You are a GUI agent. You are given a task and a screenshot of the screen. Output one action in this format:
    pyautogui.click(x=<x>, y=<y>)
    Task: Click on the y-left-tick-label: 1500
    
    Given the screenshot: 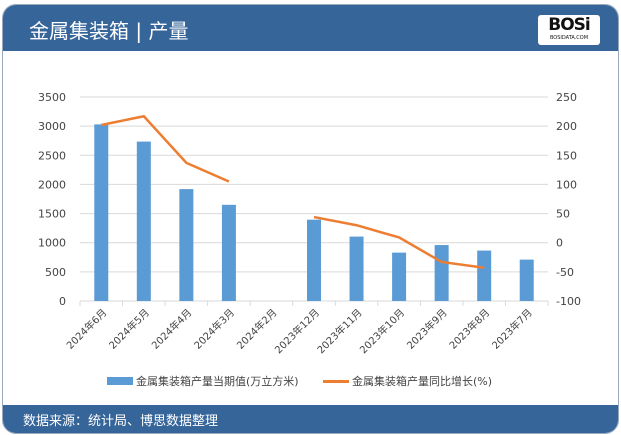 What is the action you would take?
    pyautogui.click(x=52, y=214)
    